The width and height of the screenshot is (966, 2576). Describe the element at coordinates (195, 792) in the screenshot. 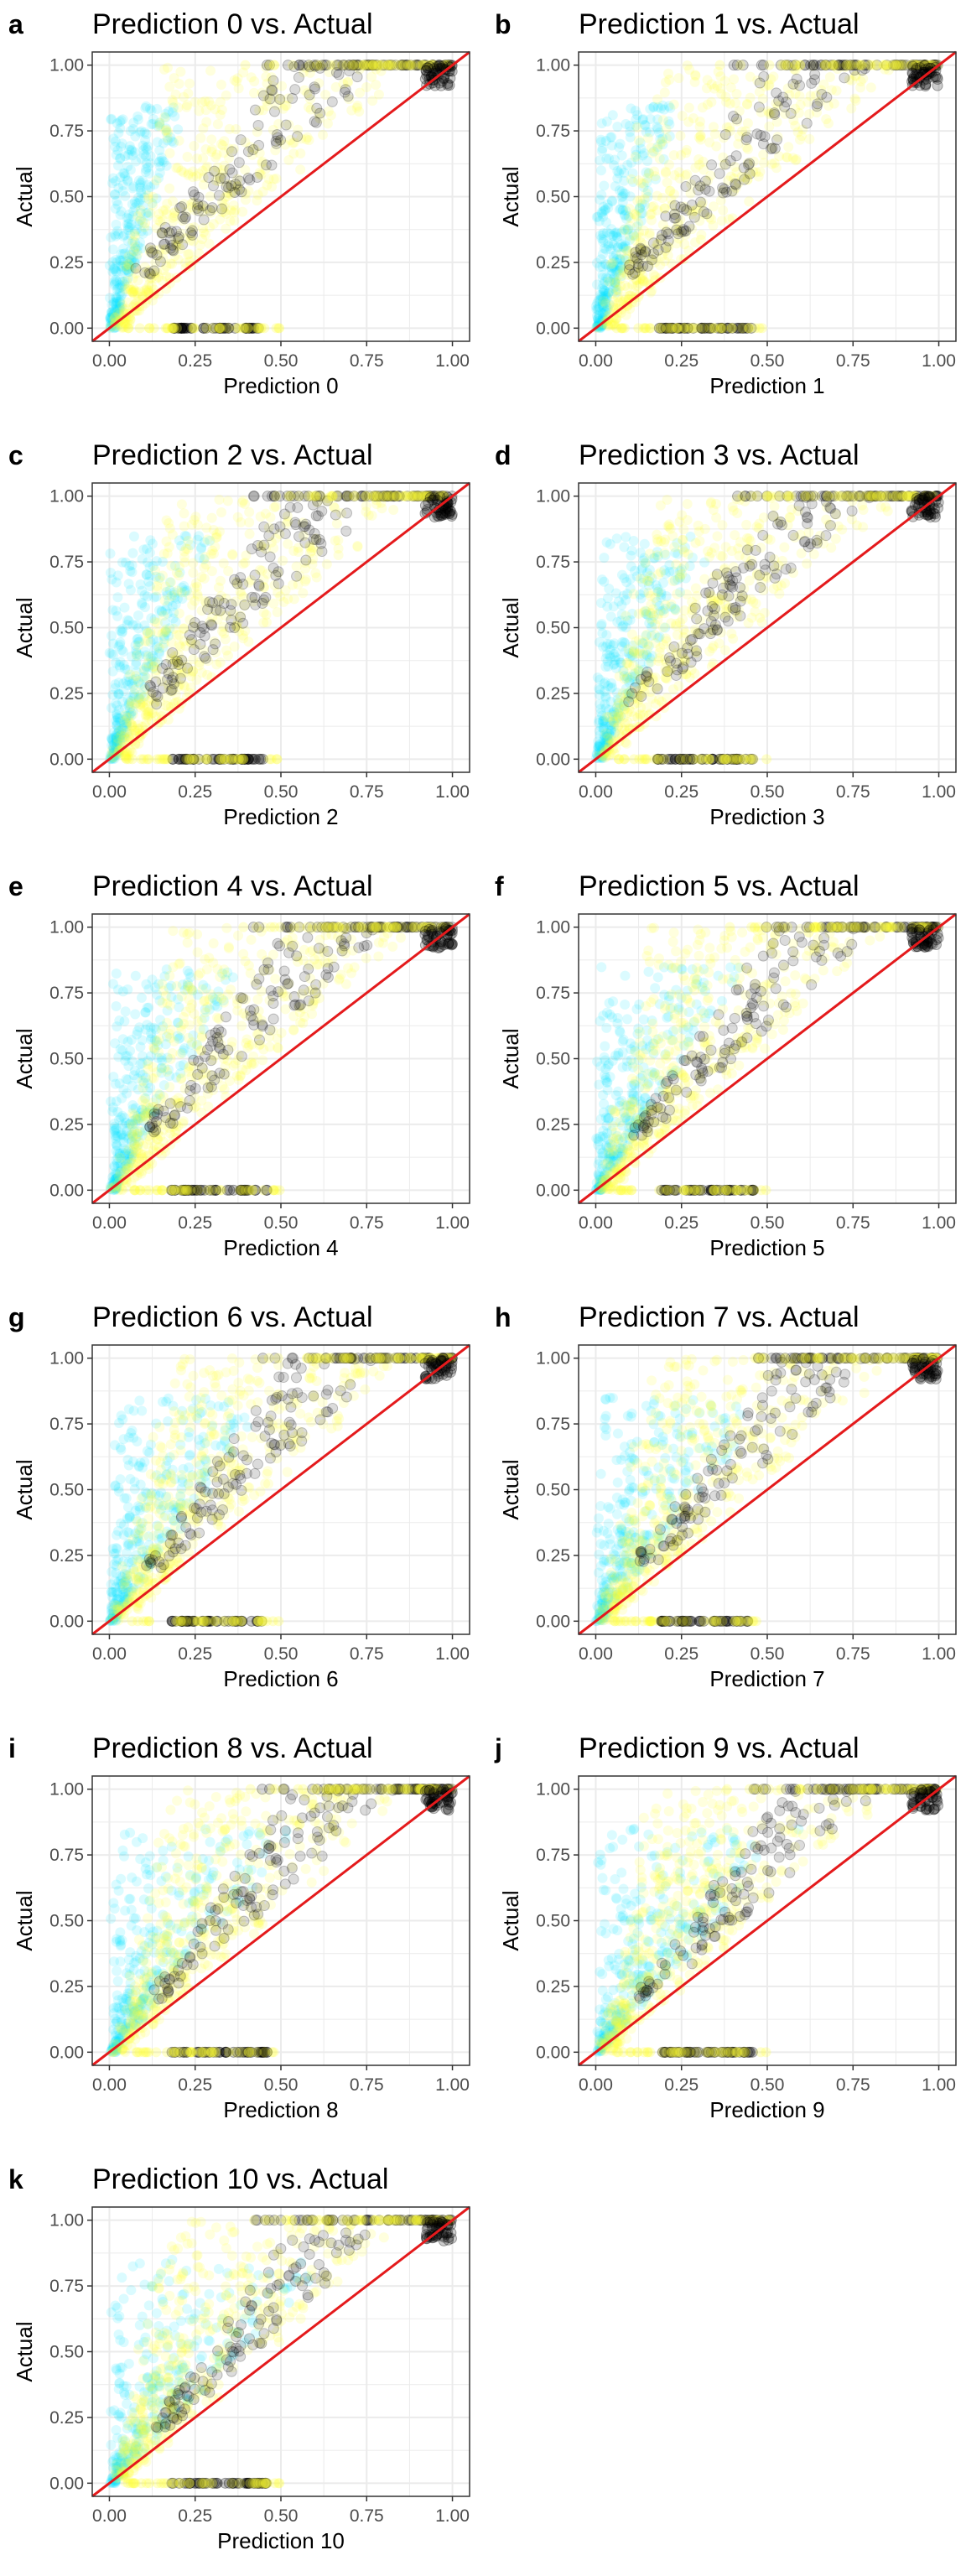

I see `x-tick-label: 0.25` at that location.